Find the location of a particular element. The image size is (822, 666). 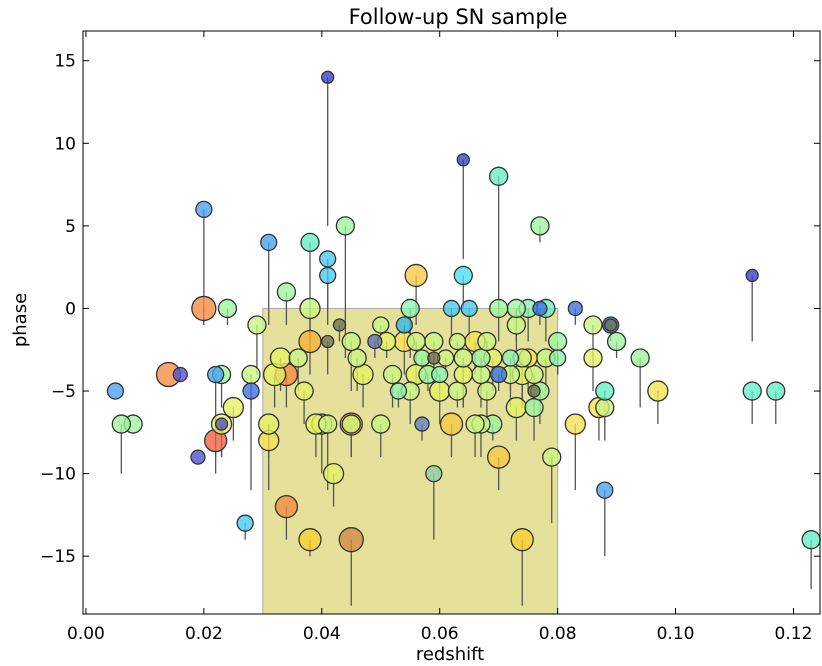

y-tick-label: −15 is located at coordinates (58, 557).